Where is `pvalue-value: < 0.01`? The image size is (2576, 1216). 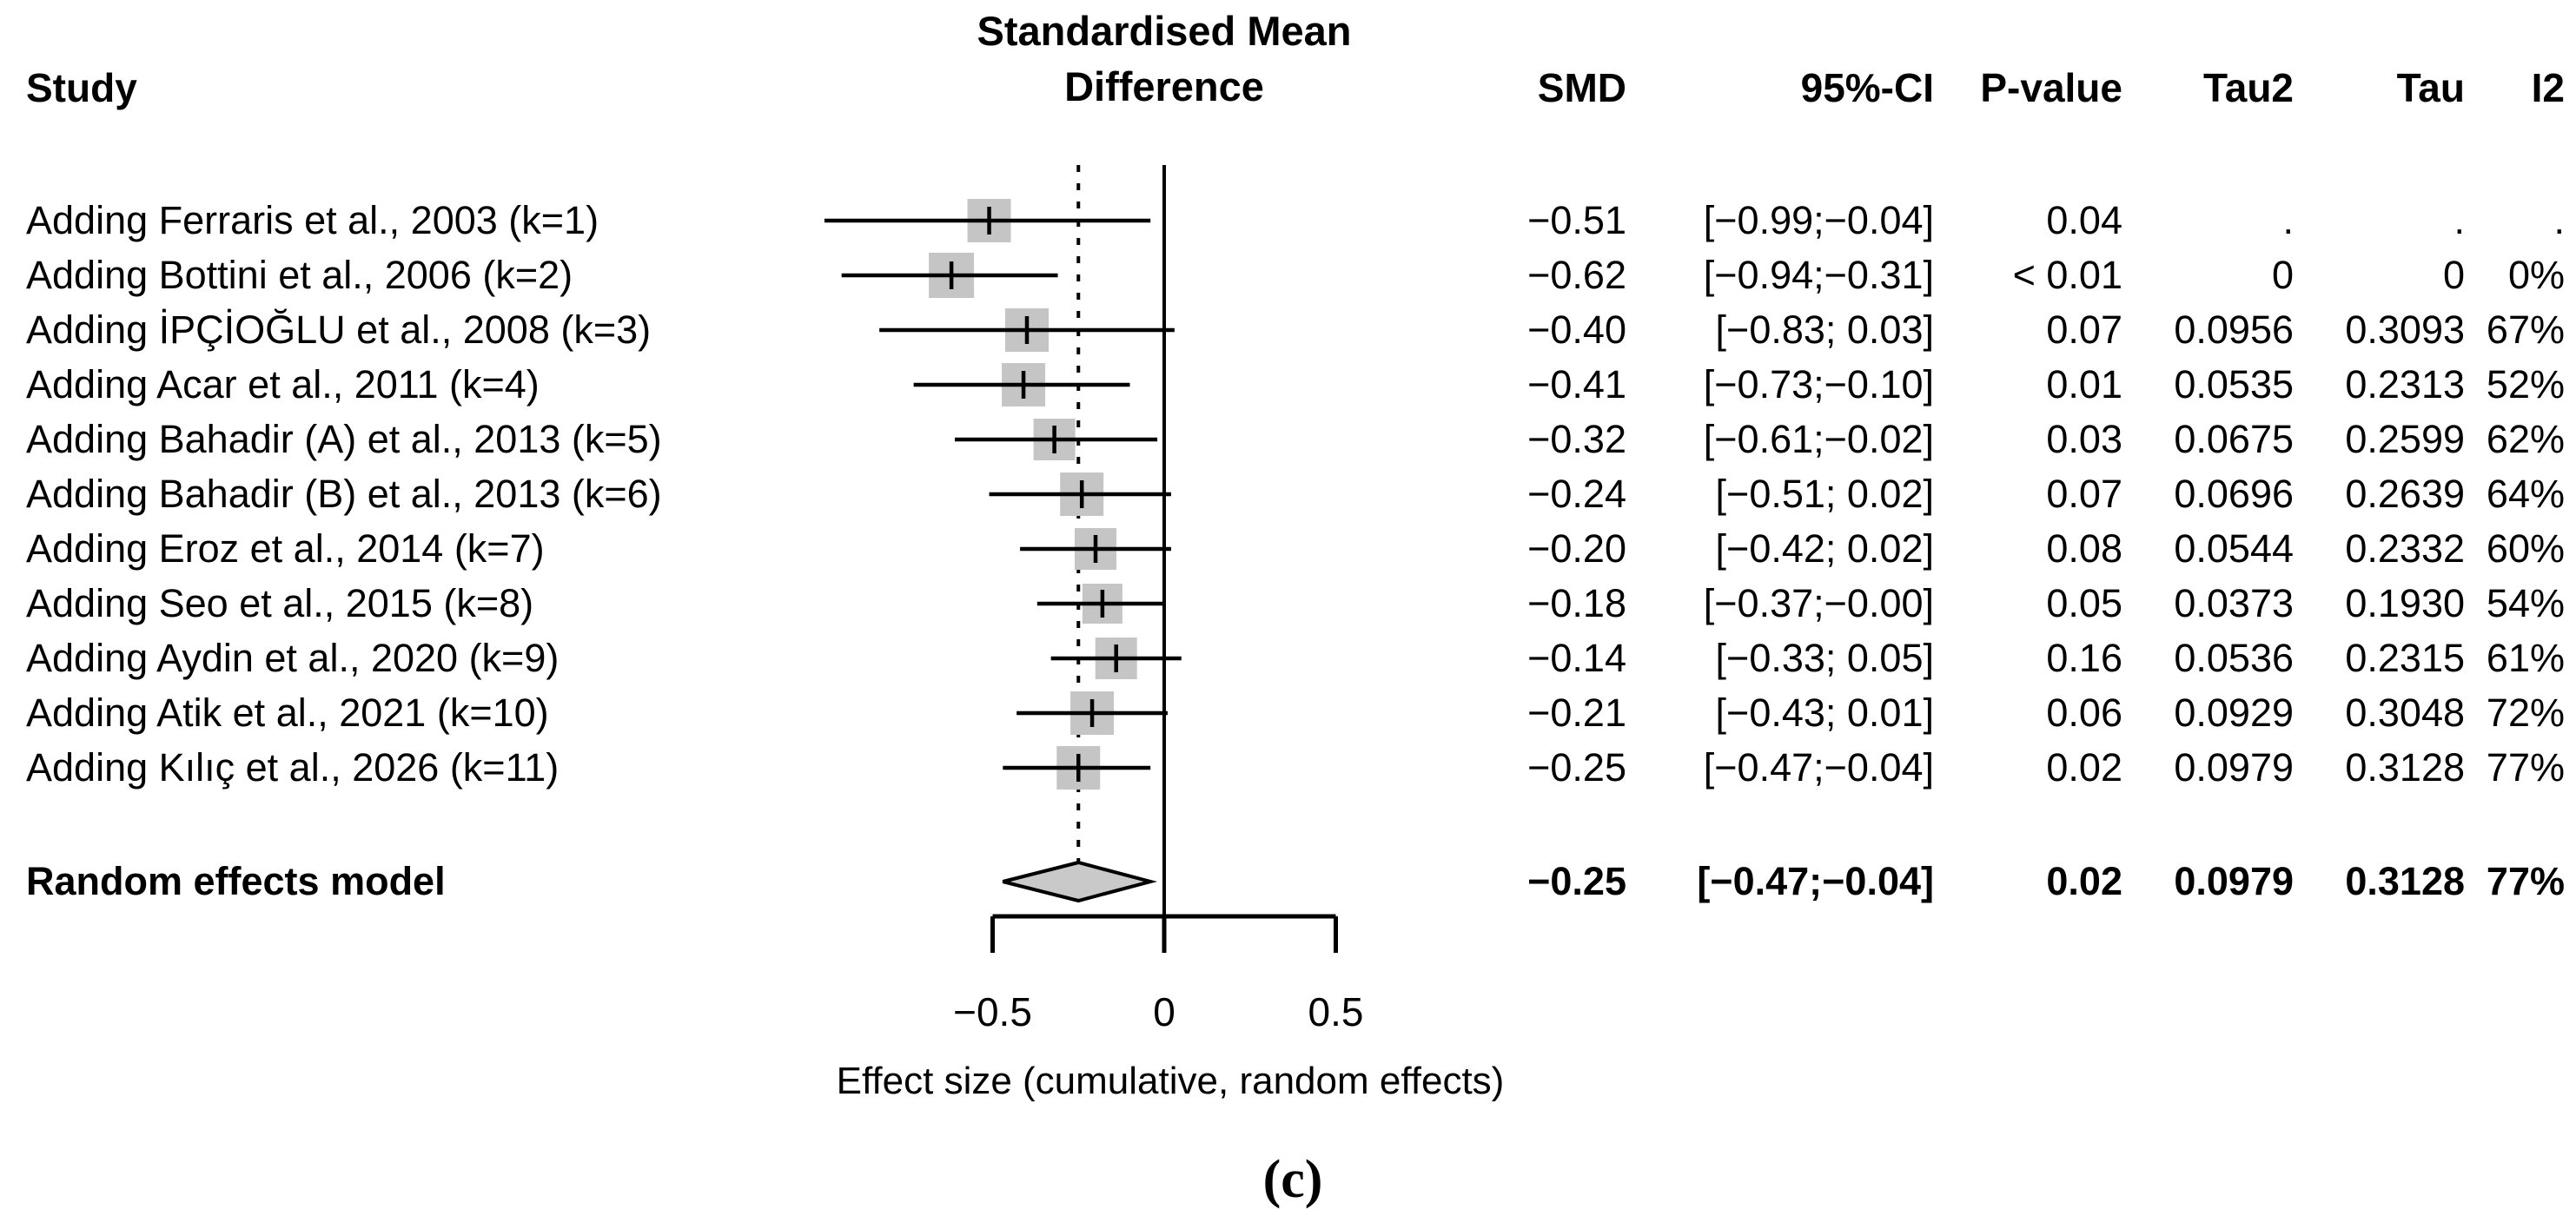 pvalue-value: < 0.01 is located at coordinates (2067, 275).